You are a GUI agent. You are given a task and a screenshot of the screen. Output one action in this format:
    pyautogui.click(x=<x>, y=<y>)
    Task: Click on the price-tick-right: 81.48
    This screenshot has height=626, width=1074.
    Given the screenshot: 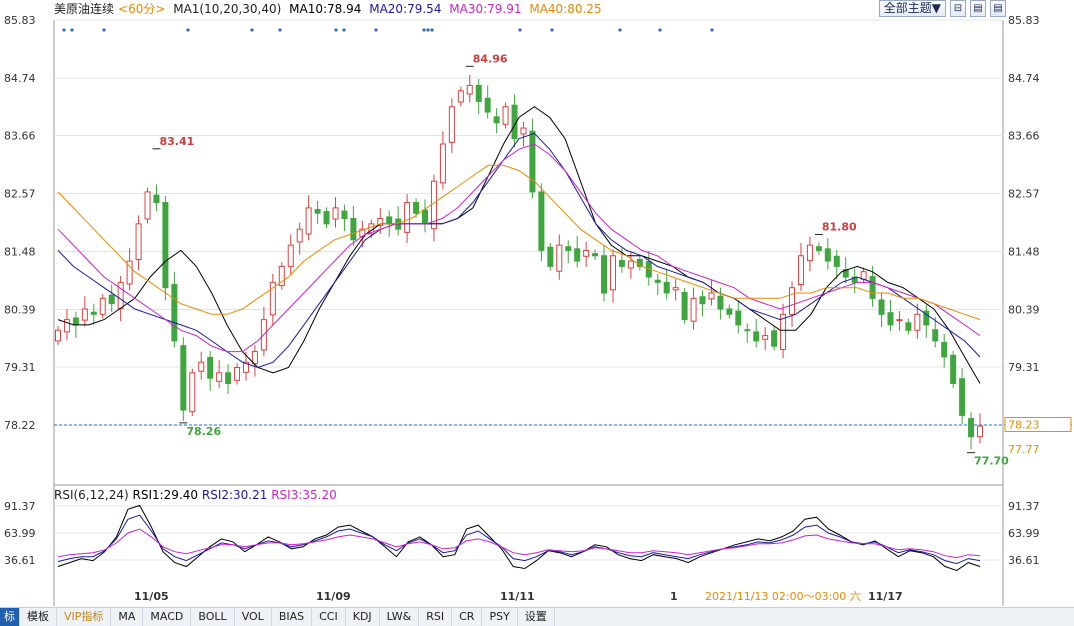 What is the action you would take?
    pyautogui.click(x=1024, y=252)
    